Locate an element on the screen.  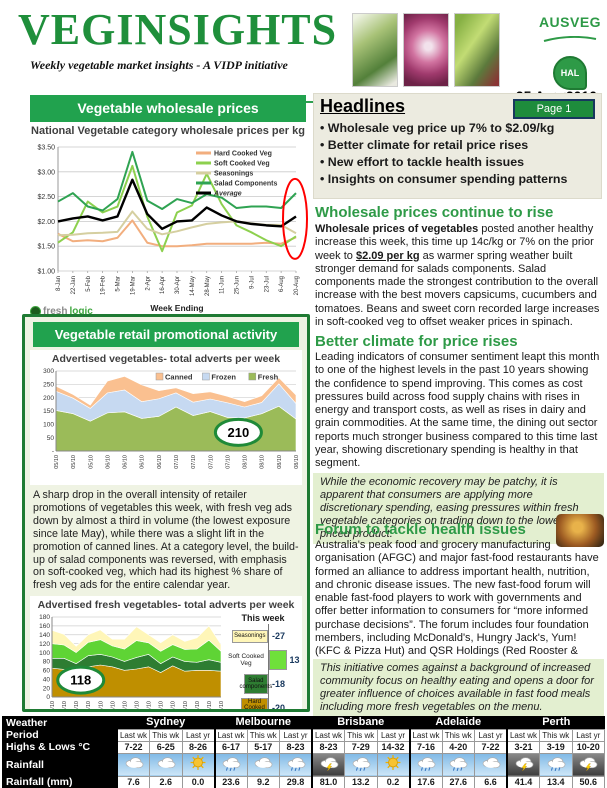
storm-icon is located at coordinates (329, 763).